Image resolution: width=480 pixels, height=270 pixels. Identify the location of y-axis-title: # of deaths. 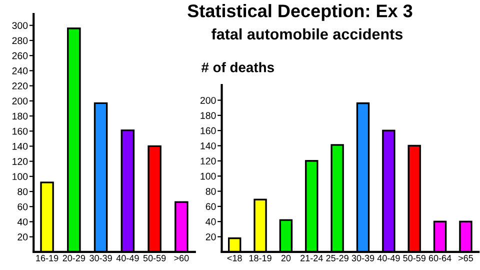
(237, 67).